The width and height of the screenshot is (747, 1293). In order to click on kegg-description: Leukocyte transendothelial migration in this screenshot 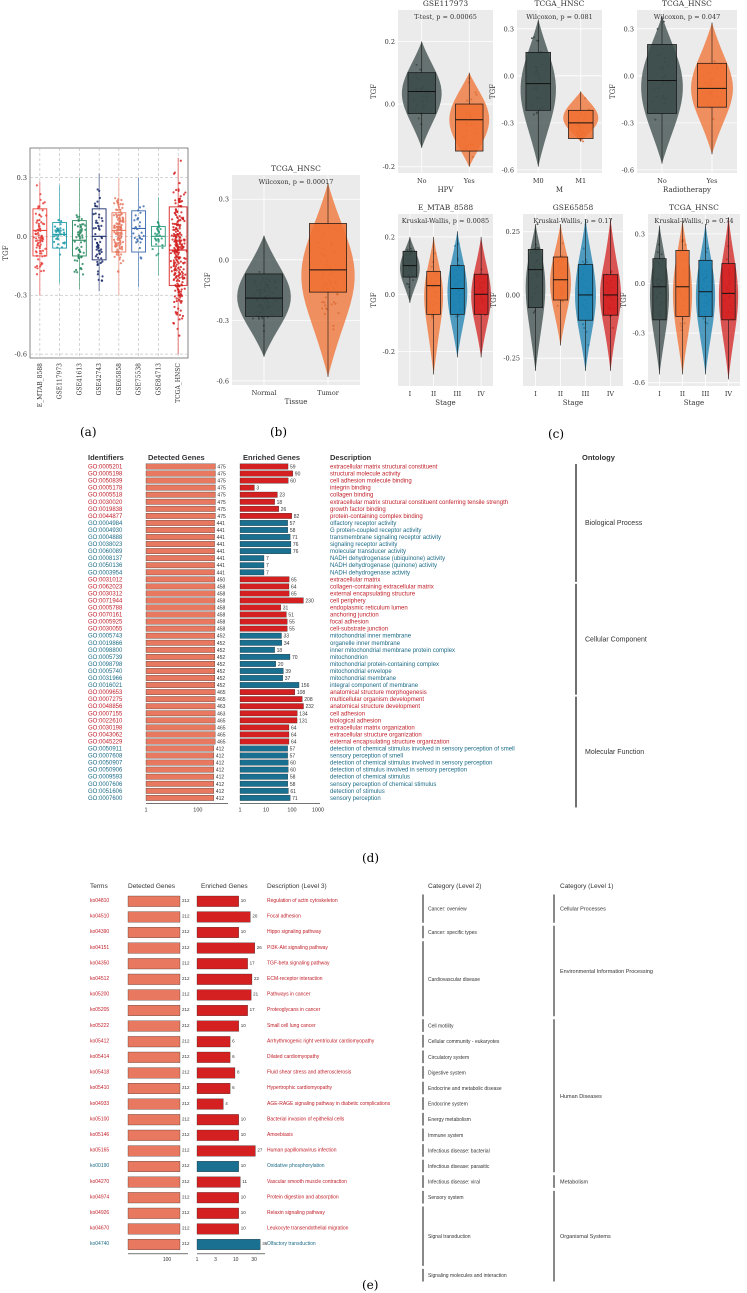, I will do `click(308, 1229)`.